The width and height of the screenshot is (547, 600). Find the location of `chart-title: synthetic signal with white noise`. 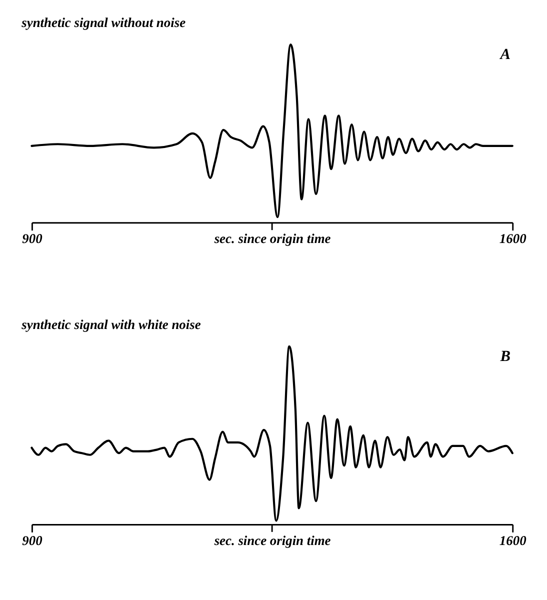

chart-title: synthetic signal with white noise is located at coordinates (110, 324).